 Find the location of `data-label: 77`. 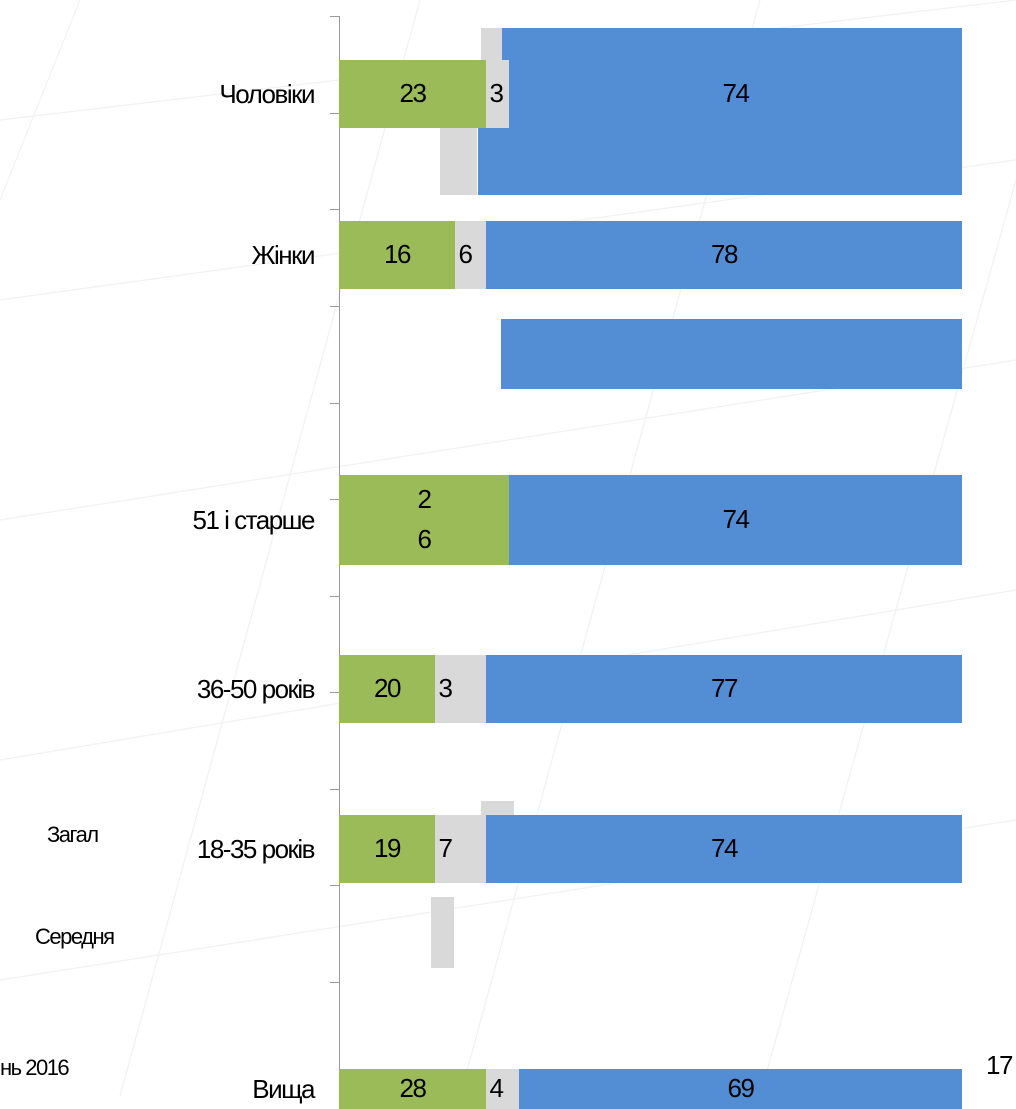

data-label: 77 is located at coordinates (724, 688).